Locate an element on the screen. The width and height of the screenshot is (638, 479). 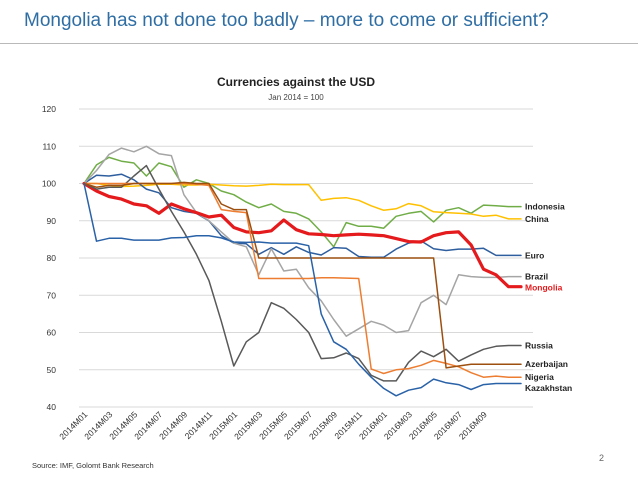
page-number: 2 is located at coordinates (601, 458).